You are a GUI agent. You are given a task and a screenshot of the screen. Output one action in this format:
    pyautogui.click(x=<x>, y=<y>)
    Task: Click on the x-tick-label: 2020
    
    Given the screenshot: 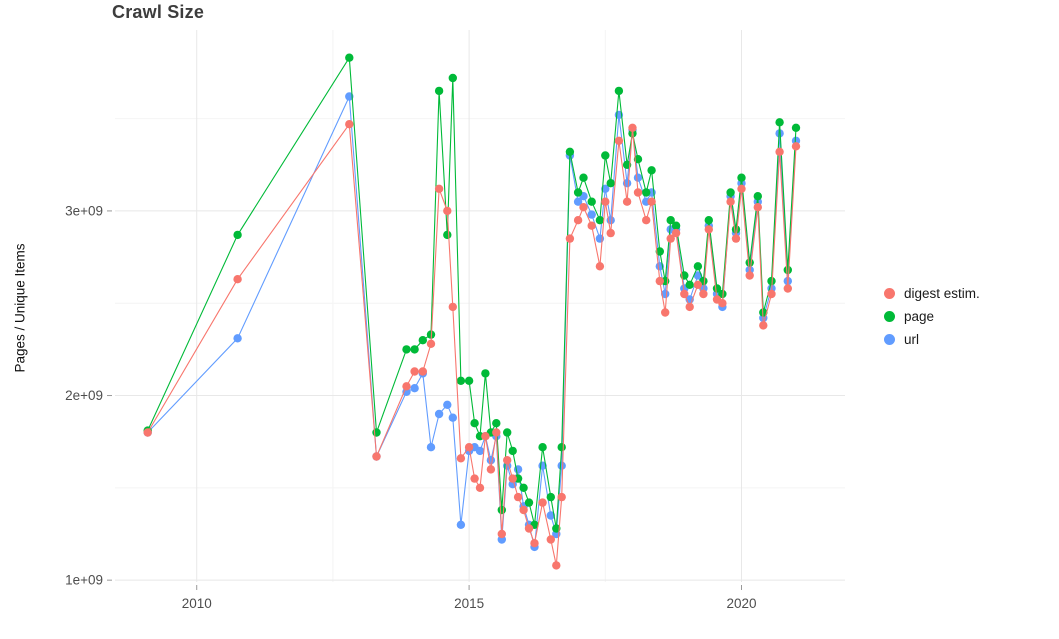 What is the action you would take?
    pyautogui.click(x=741, y=603)
    